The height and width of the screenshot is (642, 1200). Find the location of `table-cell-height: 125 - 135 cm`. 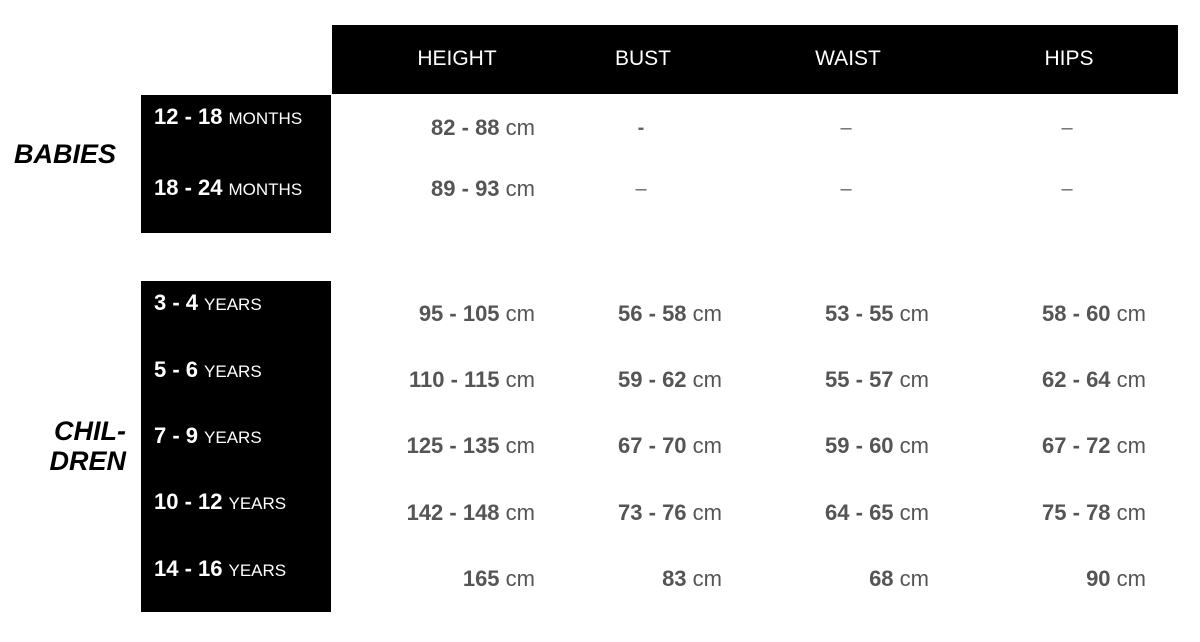

table-cell-height: 125 - 135 cm is located at coordinates (471, 446).